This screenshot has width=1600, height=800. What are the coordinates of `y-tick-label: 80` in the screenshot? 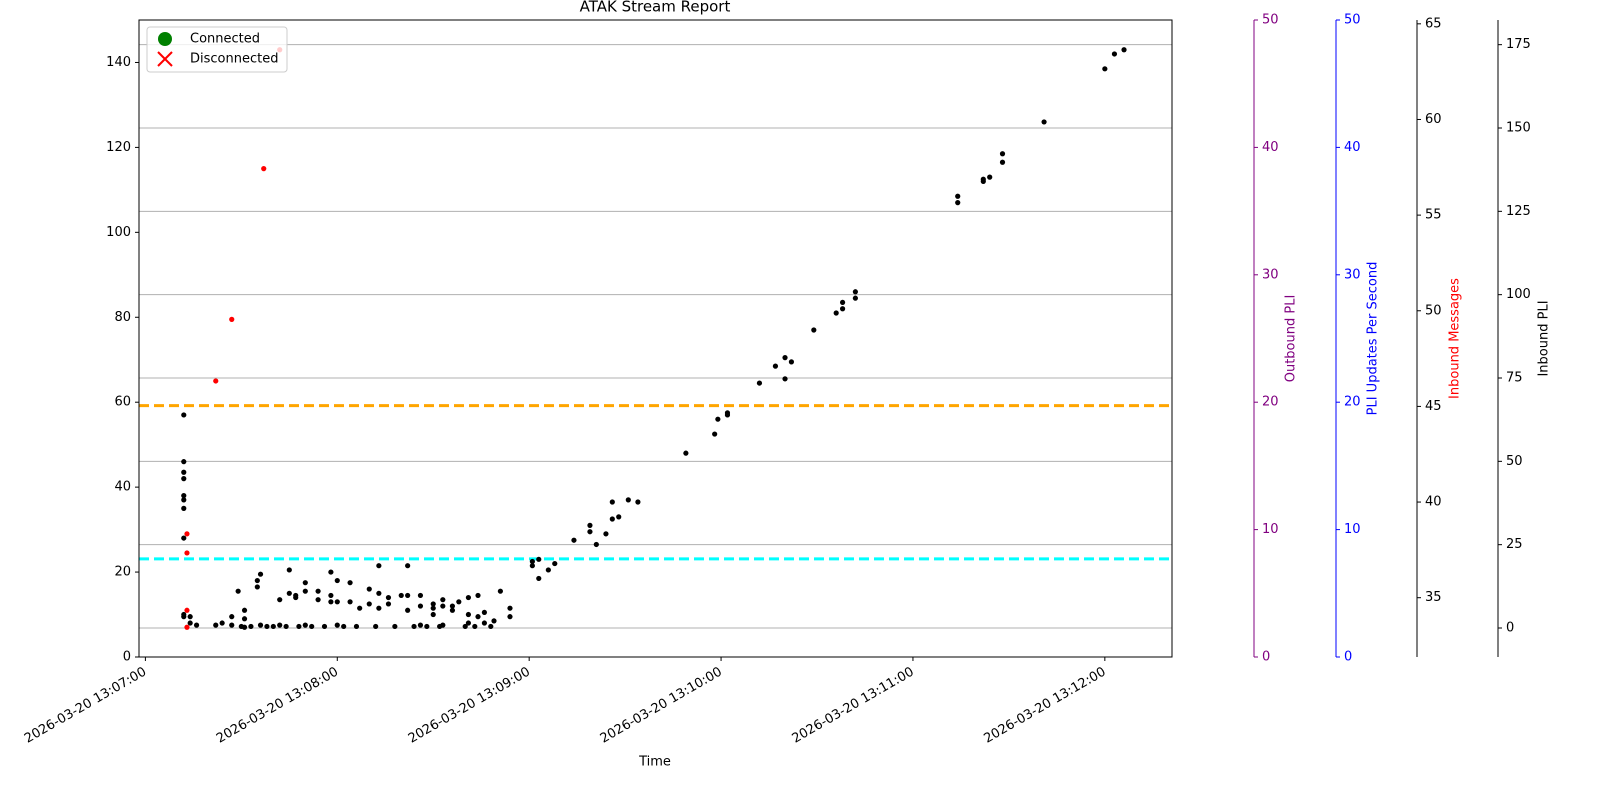 It's located at (122, 317).